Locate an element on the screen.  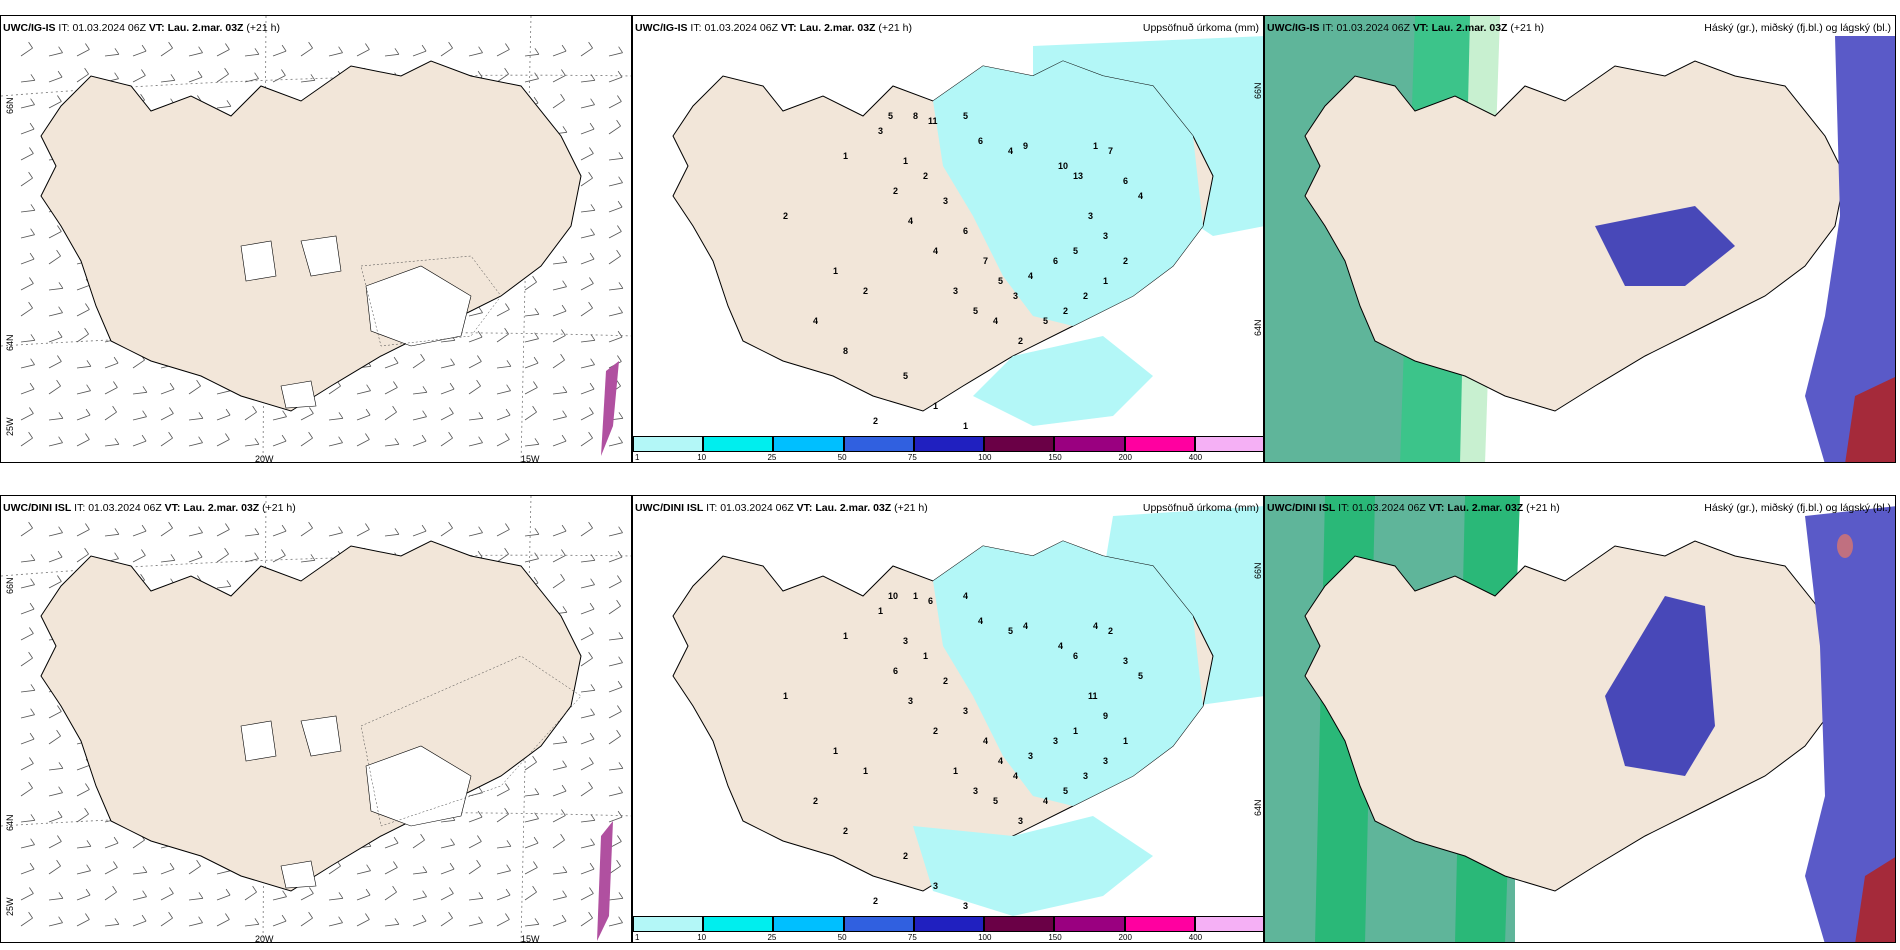
it-label: IT: is located at coordinates (80, 508).